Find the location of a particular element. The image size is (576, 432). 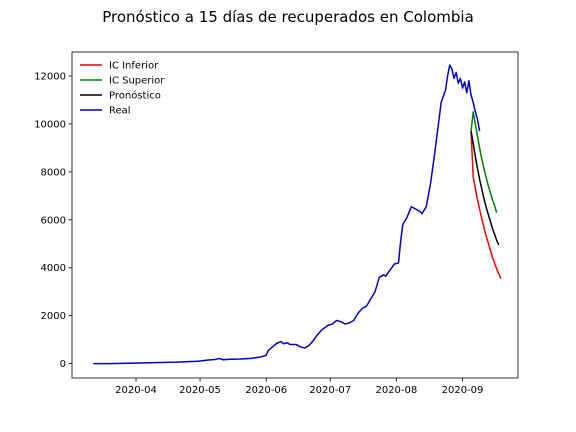

legend-item: Pronóstico is located at coordinates (120, 96).